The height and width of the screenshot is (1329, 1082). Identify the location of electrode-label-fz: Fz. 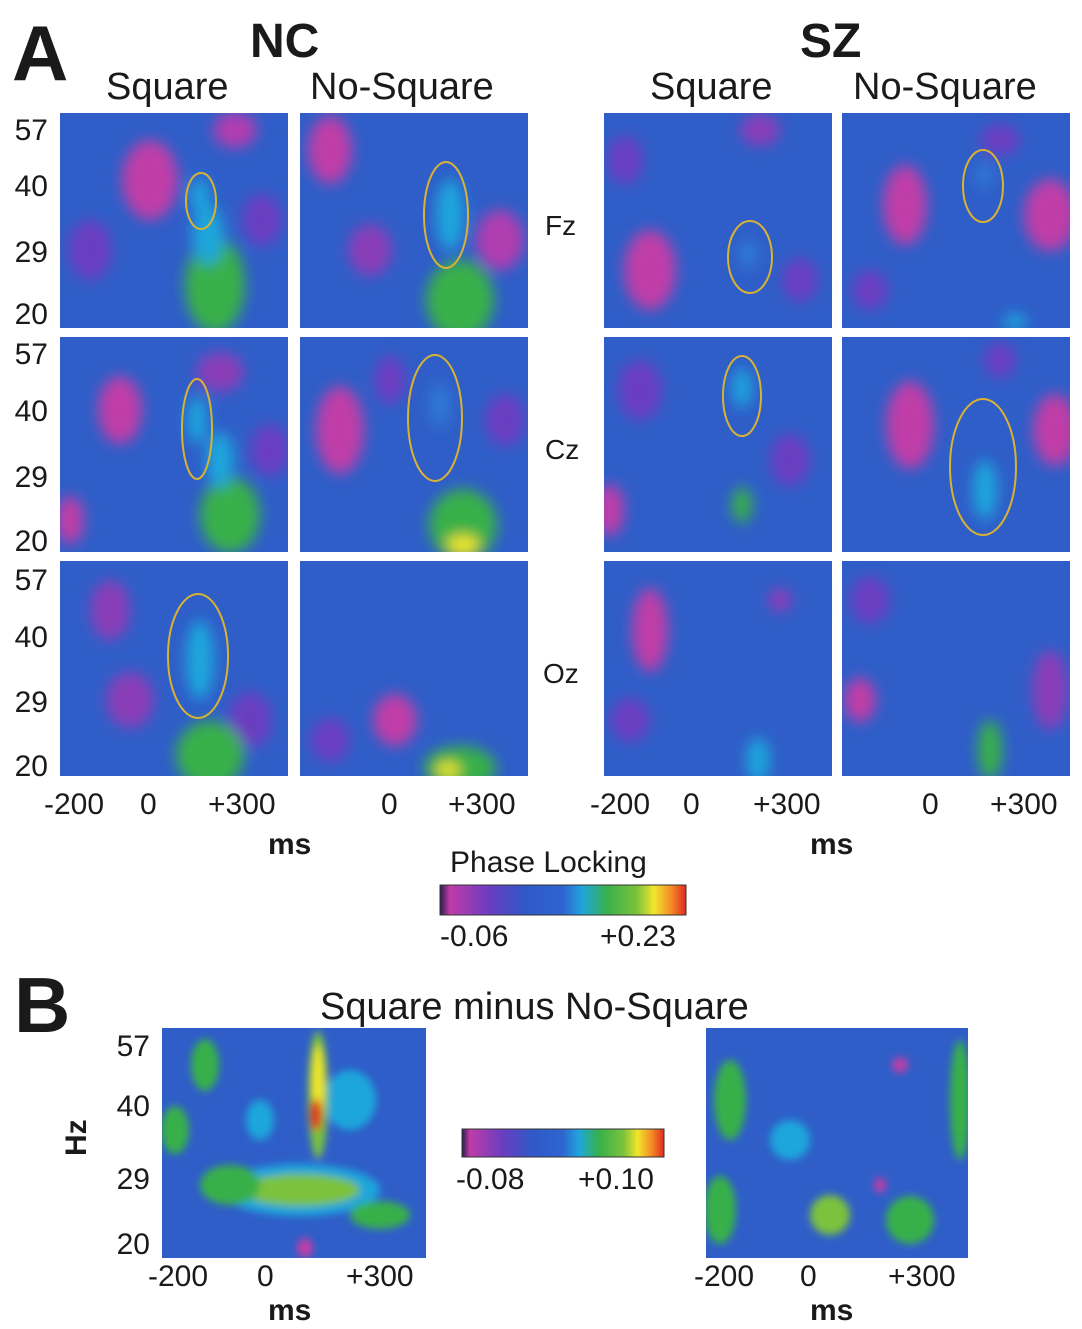
(561, 225).